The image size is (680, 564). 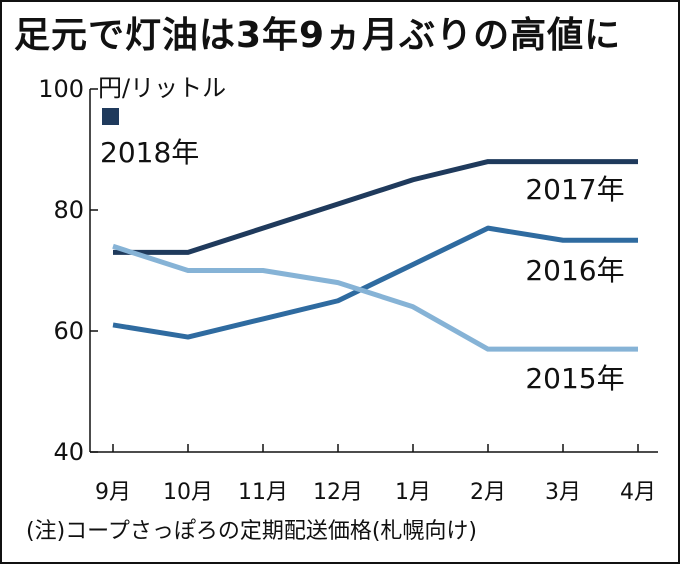 What do you see at coordinates (318, 35) in the screenshot?
I see `chart-title: 足元で灯油は3年9ヵ月ぶりの高値に` at bounding box center [318, 35].